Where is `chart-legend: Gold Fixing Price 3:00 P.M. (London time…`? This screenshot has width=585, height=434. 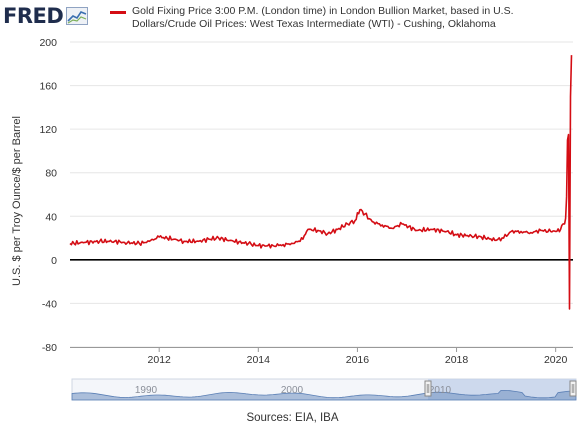 chart-legend: Gold Fixing Price 3:00 P.M. (London time… is located at coordinates (345, 18).